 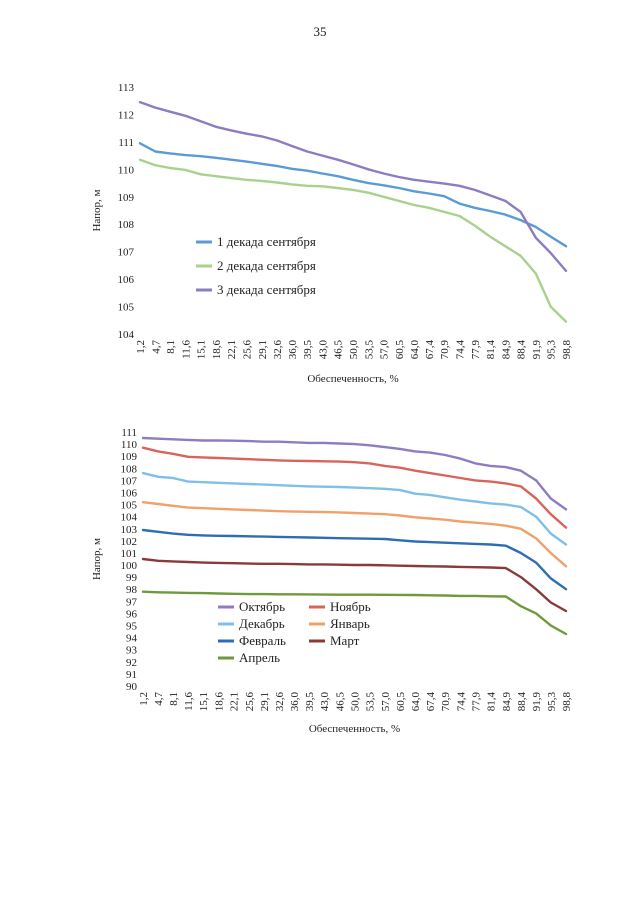 What do you see at coordinates (132, 590) in the screenshot?
I see `y-tick-label: 98` at bounding box center [132, 590].